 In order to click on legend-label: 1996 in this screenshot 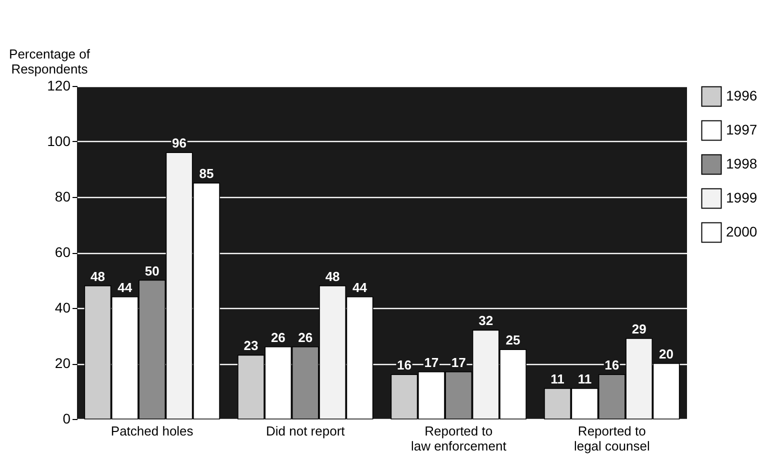, I will do `click(742, 96)`.